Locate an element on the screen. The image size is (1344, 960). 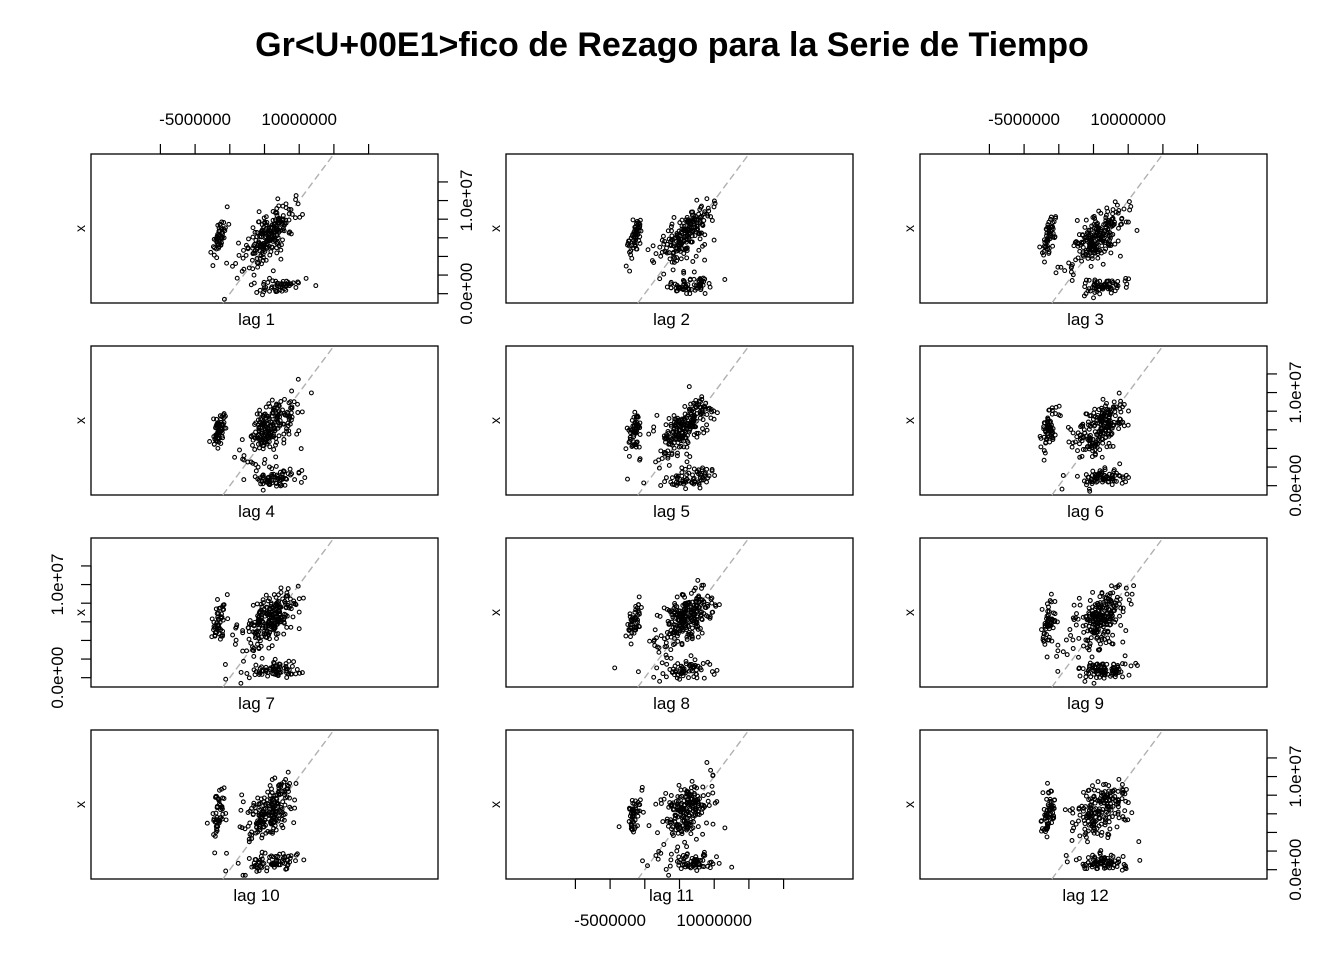
y-tick-label: 0.0e+00 is located at coordinates (57, 678).